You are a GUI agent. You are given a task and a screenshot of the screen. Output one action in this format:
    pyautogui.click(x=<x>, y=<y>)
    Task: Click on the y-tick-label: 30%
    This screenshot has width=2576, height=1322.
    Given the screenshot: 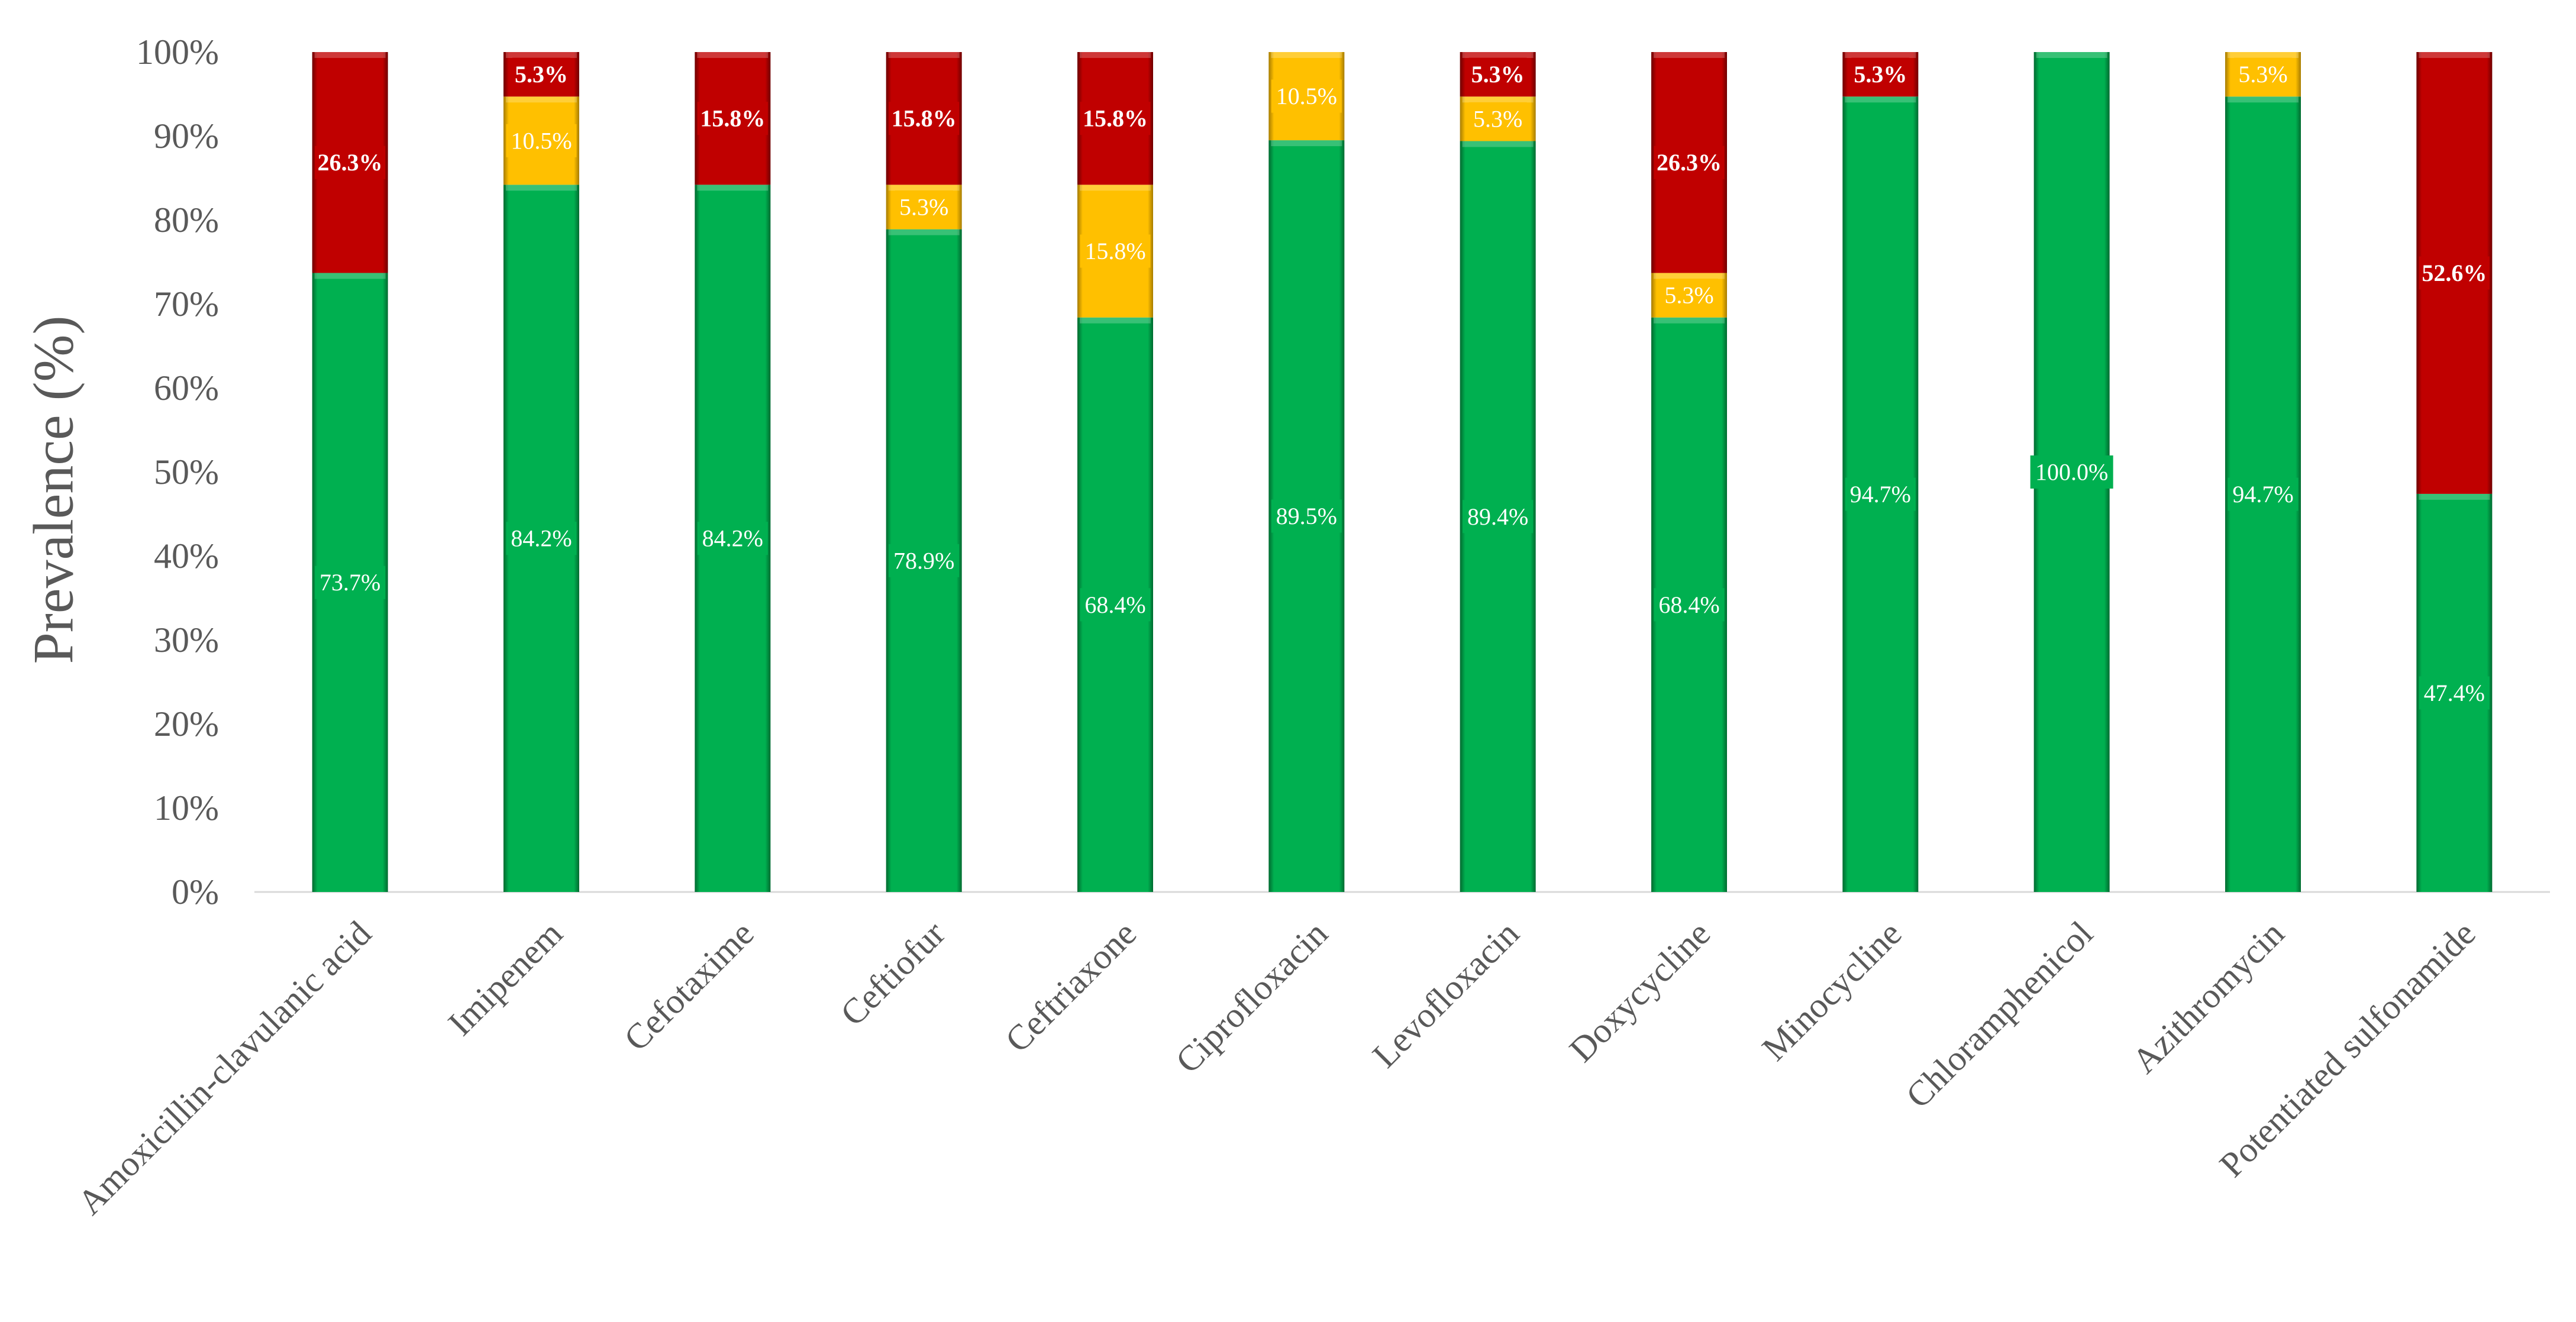 What is the action you would take?
    pyautogui.click(x=186, y=640)
    